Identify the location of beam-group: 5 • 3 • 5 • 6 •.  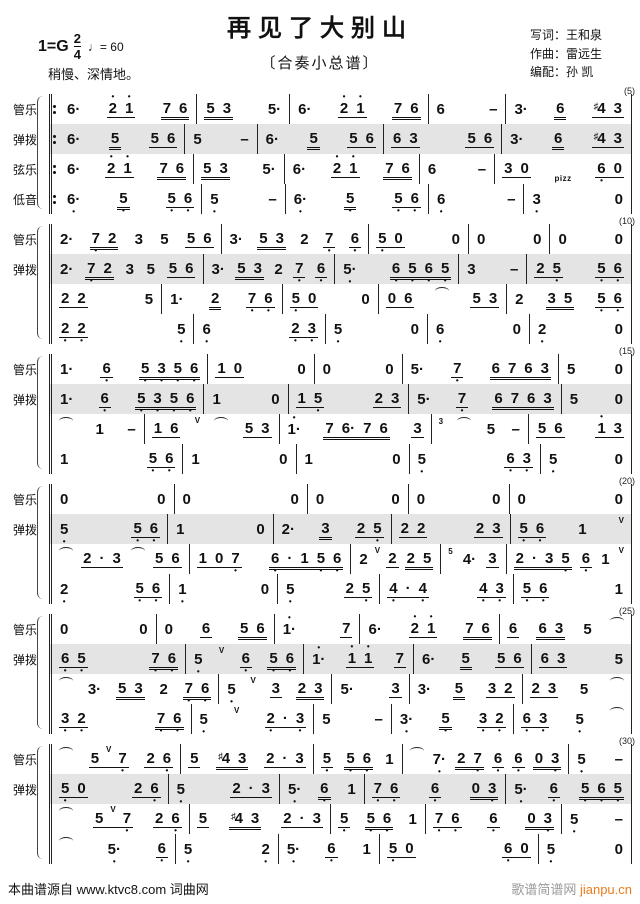
(166, 402).